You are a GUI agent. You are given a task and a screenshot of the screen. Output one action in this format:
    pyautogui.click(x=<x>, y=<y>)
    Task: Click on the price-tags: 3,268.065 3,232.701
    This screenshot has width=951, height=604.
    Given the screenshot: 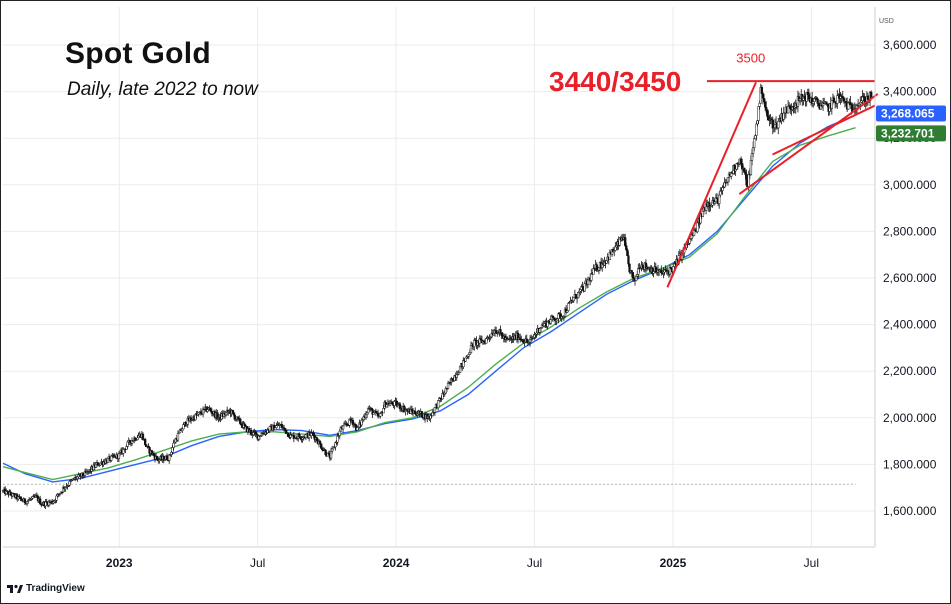 What is the action you would take?
    pyautogui.click(x=911, y=123)
    